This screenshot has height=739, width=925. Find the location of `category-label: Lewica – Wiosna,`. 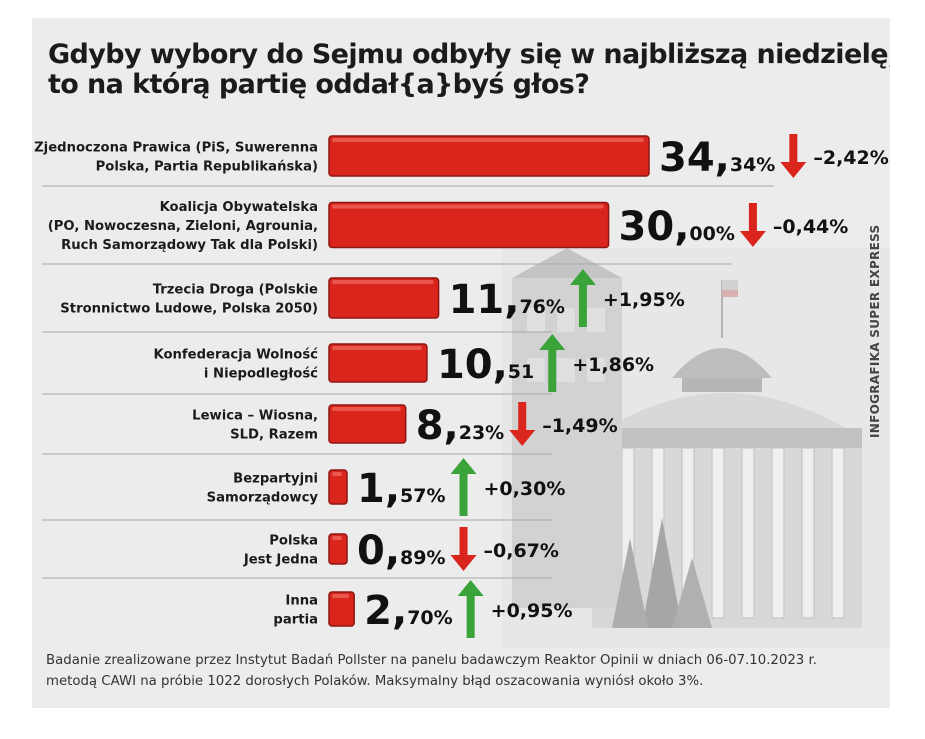

category-label: Lewica – Wiosna, is located at coordinates (255, 416).